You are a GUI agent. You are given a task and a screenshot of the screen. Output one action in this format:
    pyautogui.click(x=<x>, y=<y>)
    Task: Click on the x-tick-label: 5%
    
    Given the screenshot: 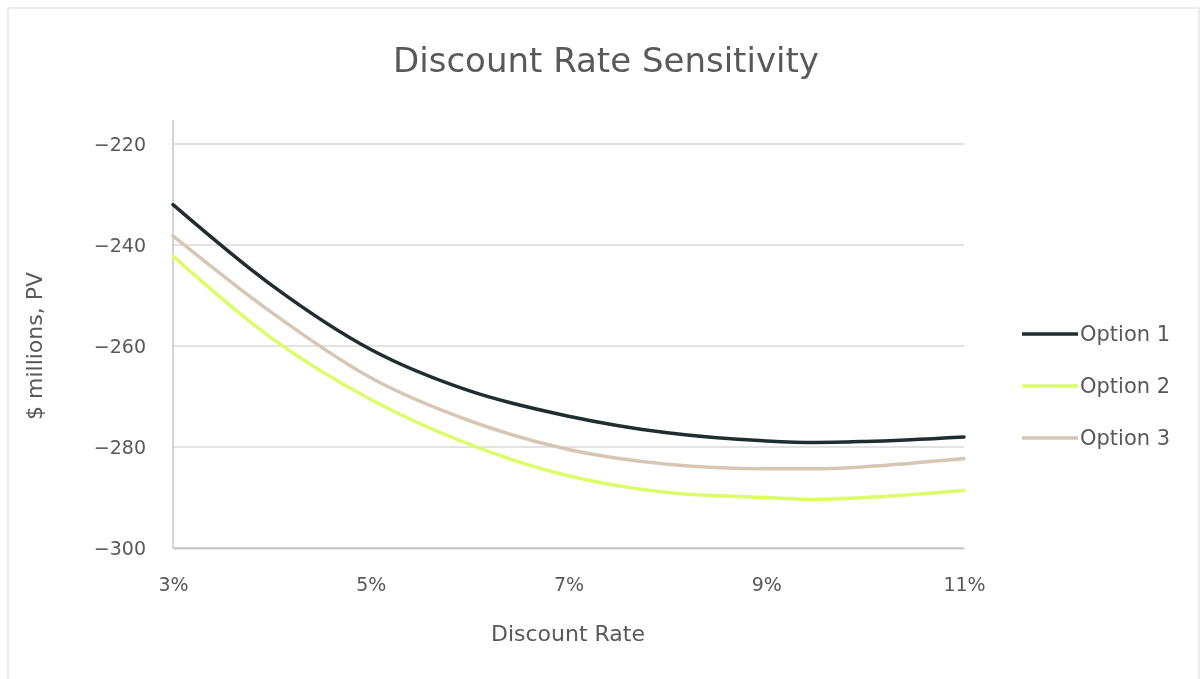 What is the action you would take?
    pyautogui.click(x=371, y=584)
    